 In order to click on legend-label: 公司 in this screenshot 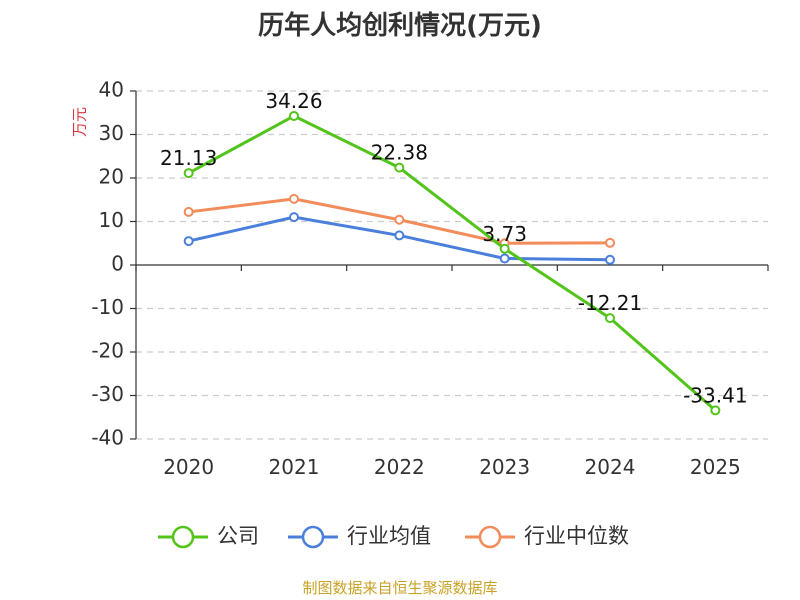, I will do `click(238, 536)`.